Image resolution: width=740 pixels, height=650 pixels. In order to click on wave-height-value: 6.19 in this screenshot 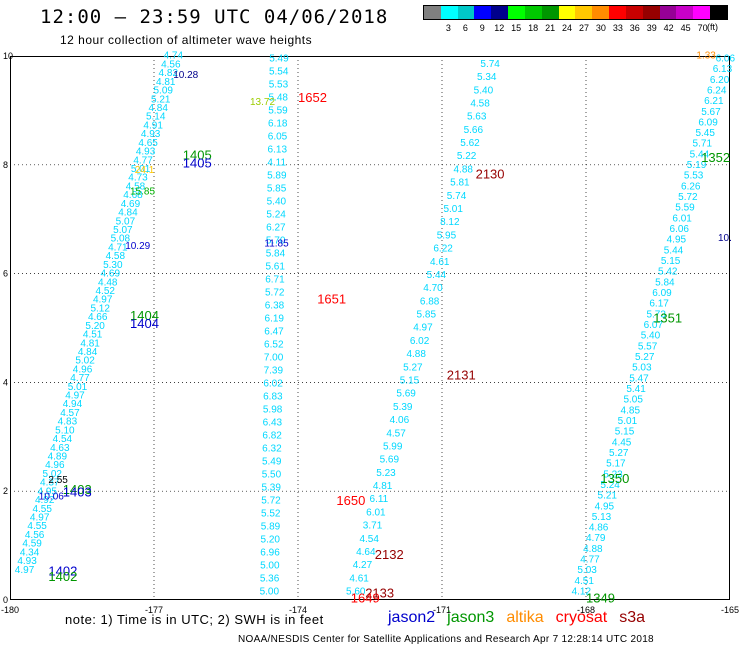, I will do `click(275, 318)`.